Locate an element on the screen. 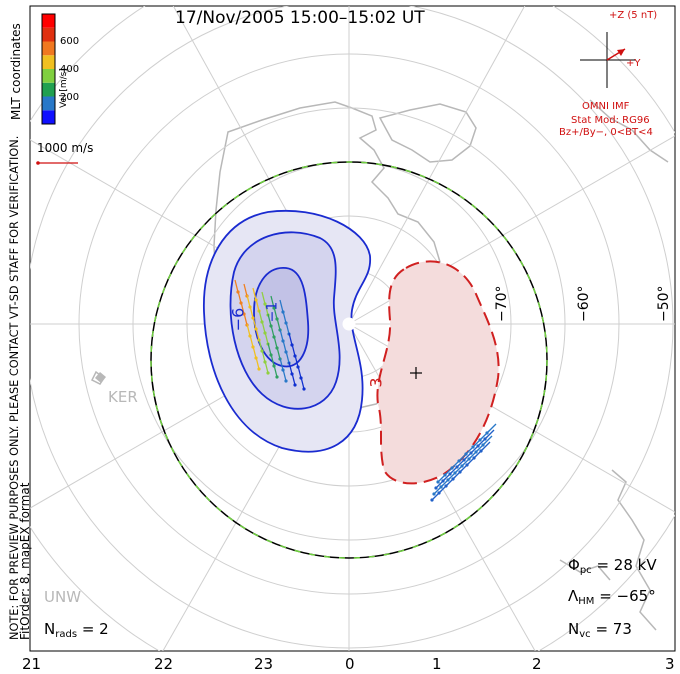 The image size is (680, 674). imf-vector-arrowhead is located at coordinates (621, 52).